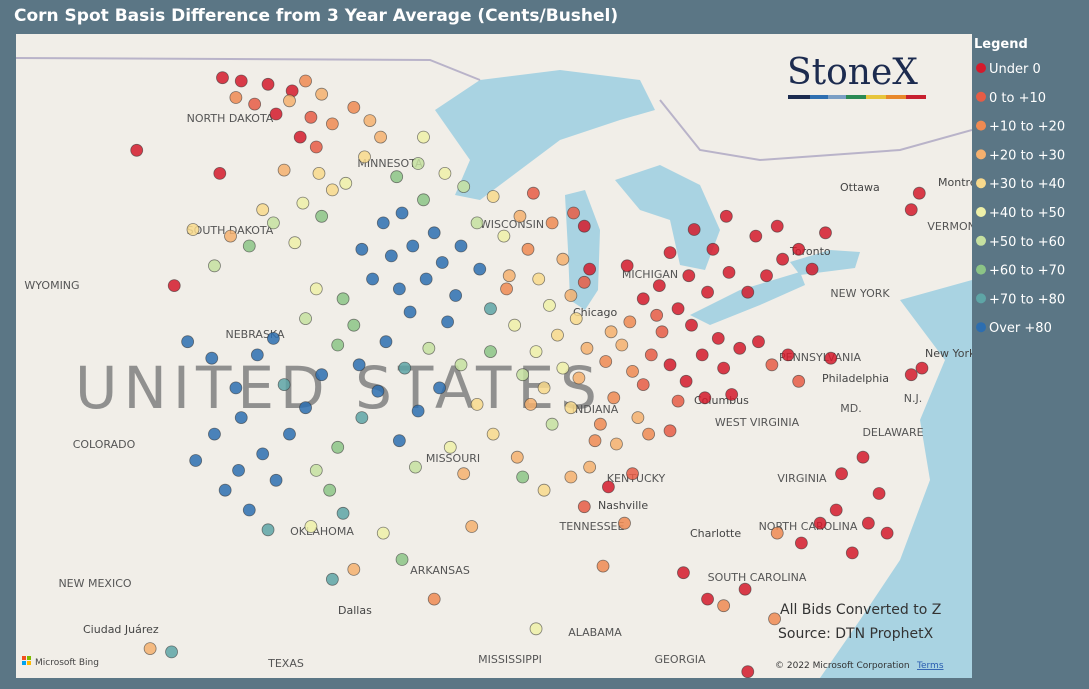 Image resolution: width=1089 pixels, height=689 pixels. I want to click on city: Charlotte, so click(715, 533).